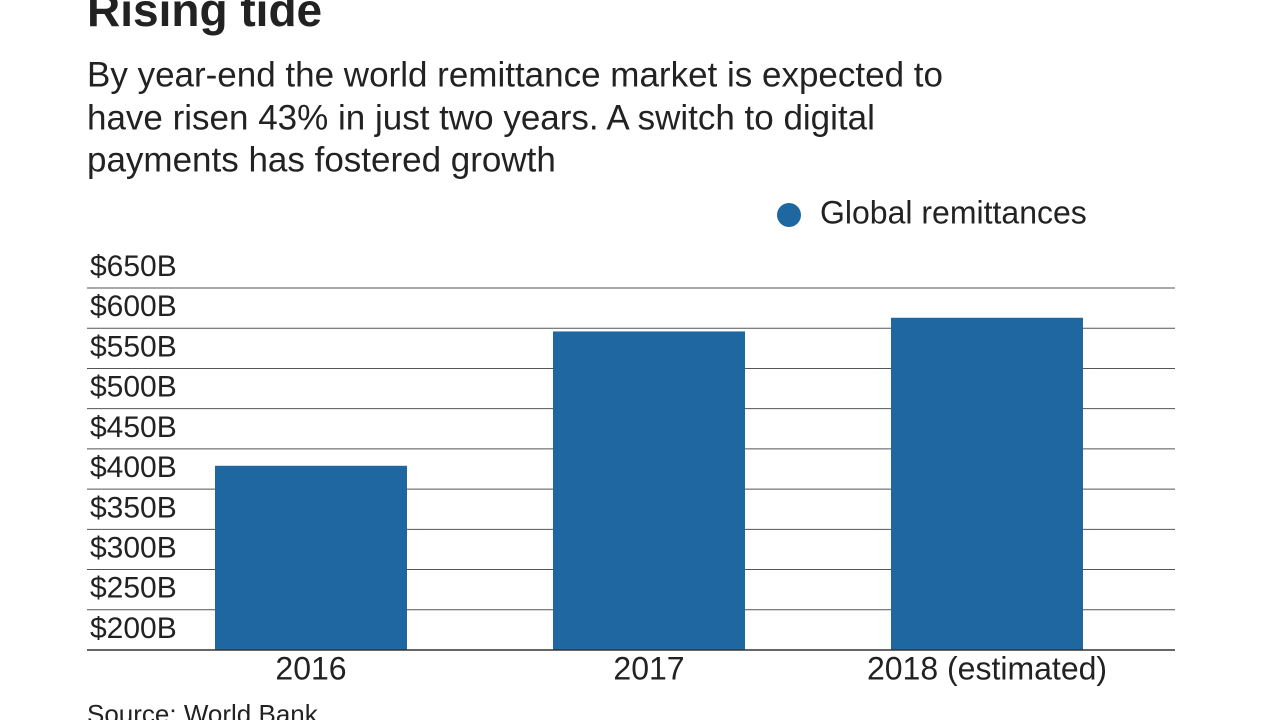  I want to click on y-tick-label: $650B, so click(133, 266).